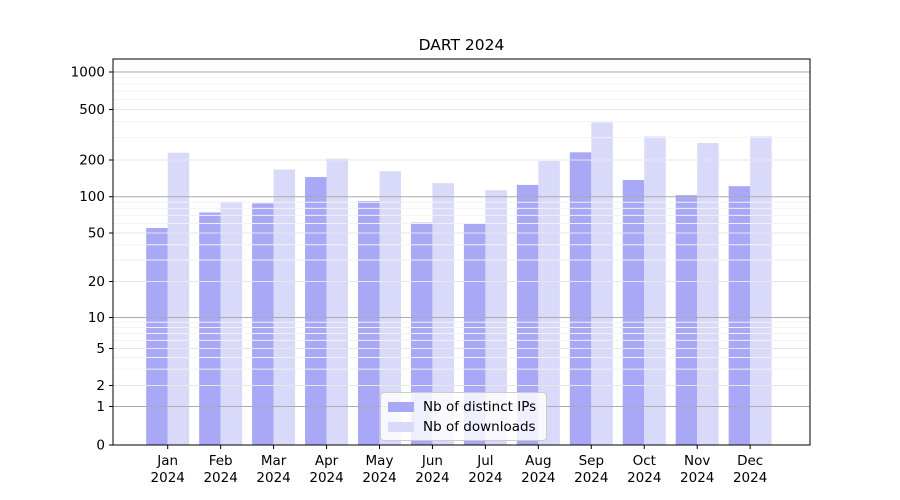 The width and height of the screenshot is (900, 500). Describe the element at coordinates (432, 461) in the screenshot. I see `x-tick-label-month: Jun` at that location.